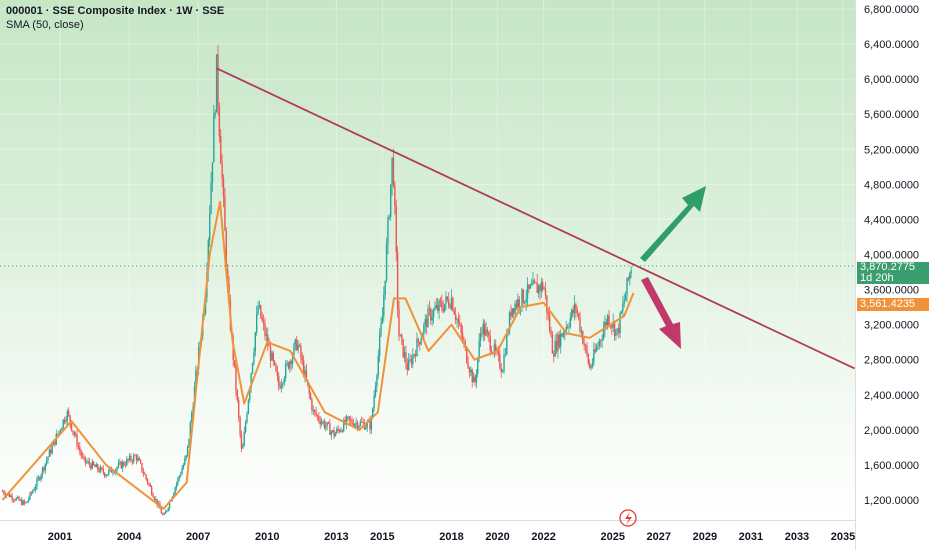  What do you see at coordinates (891, 80) in the screenshot?
I see `y-tick-label: 6,000.0000` at bounding box center [891, 80].